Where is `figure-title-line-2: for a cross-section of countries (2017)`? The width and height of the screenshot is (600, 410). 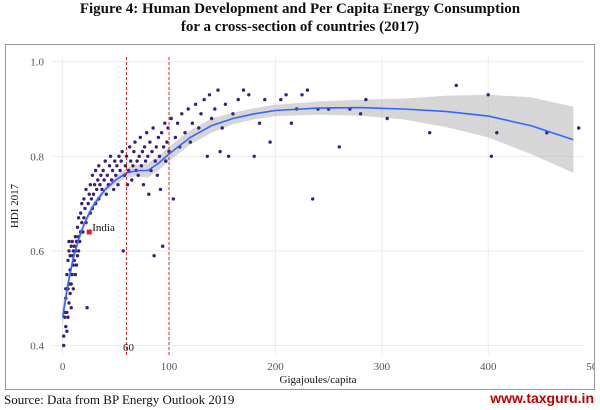 figure-title-line-2: for a cross-section of countries (2017) is located at coordinates (300, 27).